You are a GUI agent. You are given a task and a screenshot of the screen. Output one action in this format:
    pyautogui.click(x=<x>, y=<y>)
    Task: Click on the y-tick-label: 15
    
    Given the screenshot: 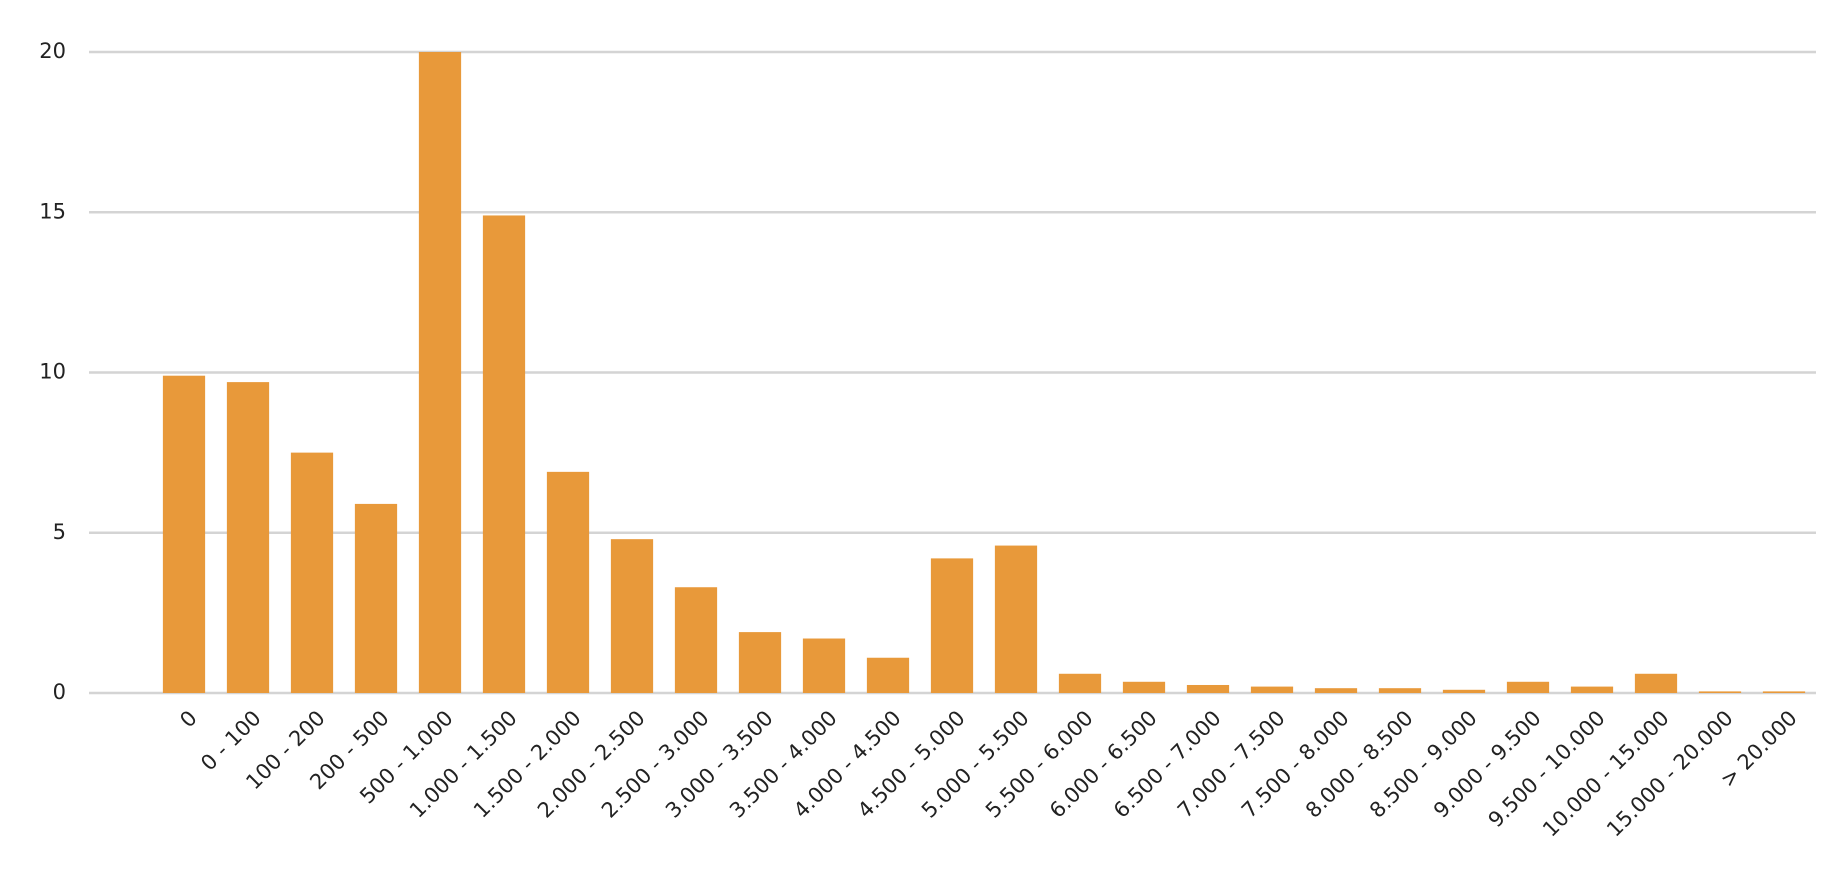 What is the action you would take?
    pyautogui.click(x=52, y=211)
    